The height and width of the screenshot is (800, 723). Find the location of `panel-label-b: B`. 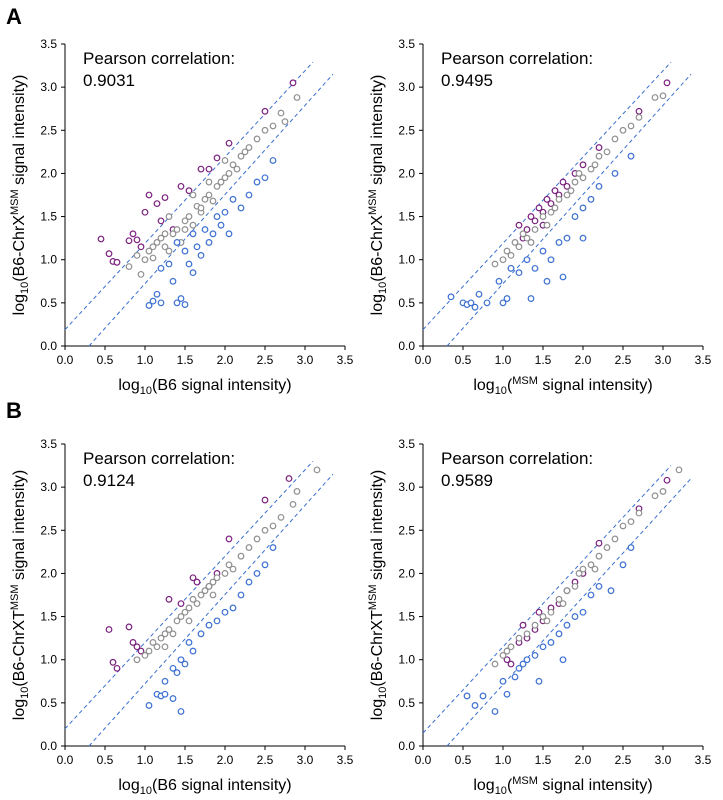

panel-label-b: B is located at coordinates (14, 410).